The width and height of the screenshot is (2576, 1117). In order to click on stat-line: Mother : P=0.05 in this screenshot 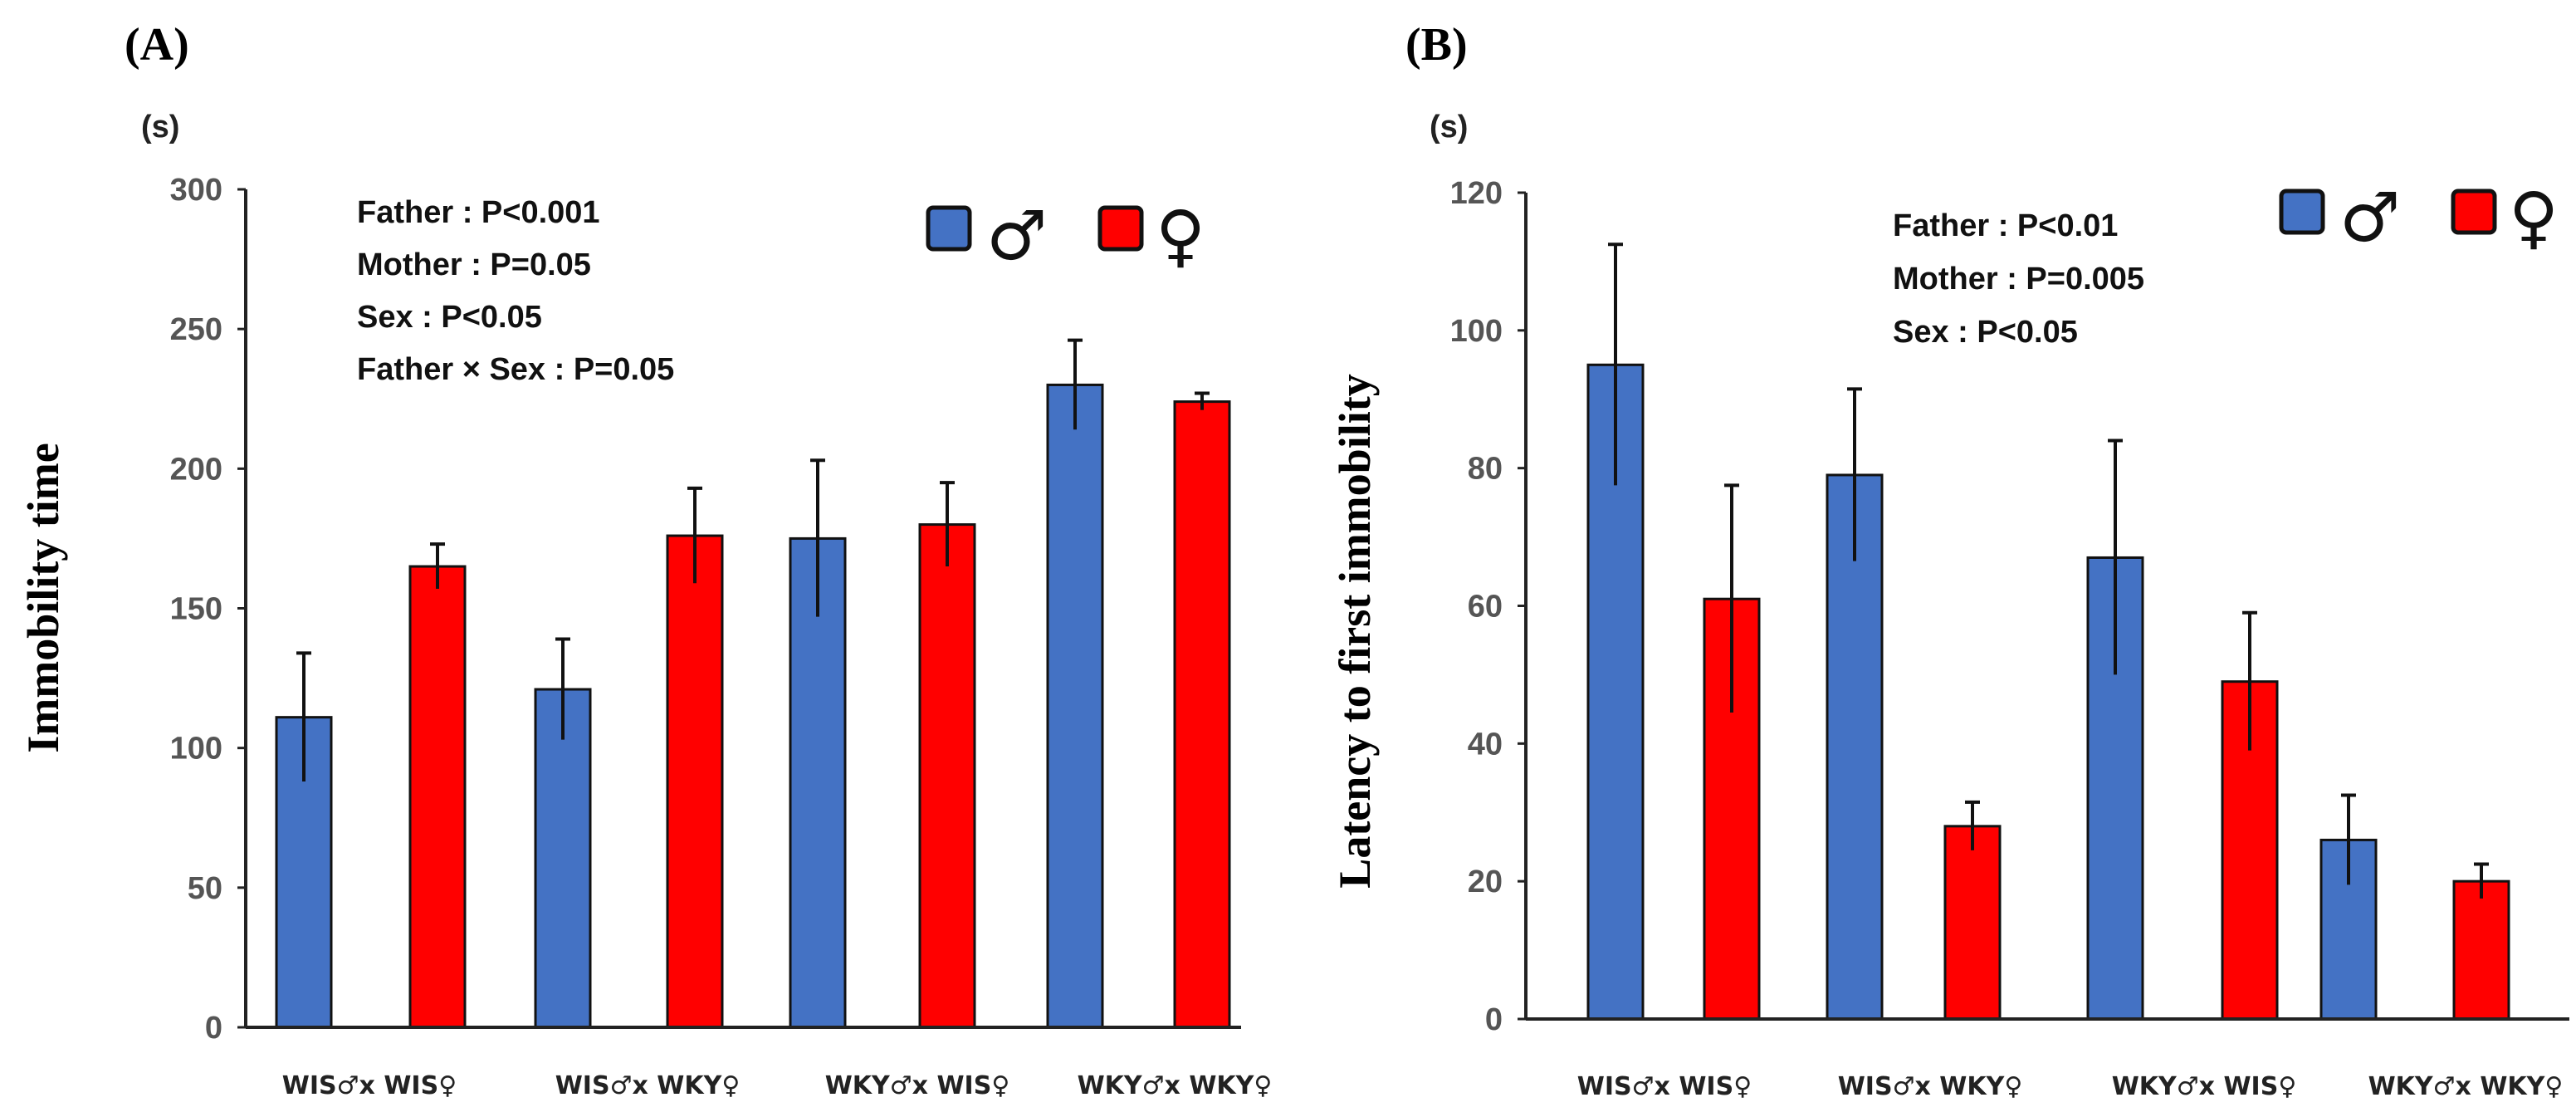, I will do `click(474, 264)`.